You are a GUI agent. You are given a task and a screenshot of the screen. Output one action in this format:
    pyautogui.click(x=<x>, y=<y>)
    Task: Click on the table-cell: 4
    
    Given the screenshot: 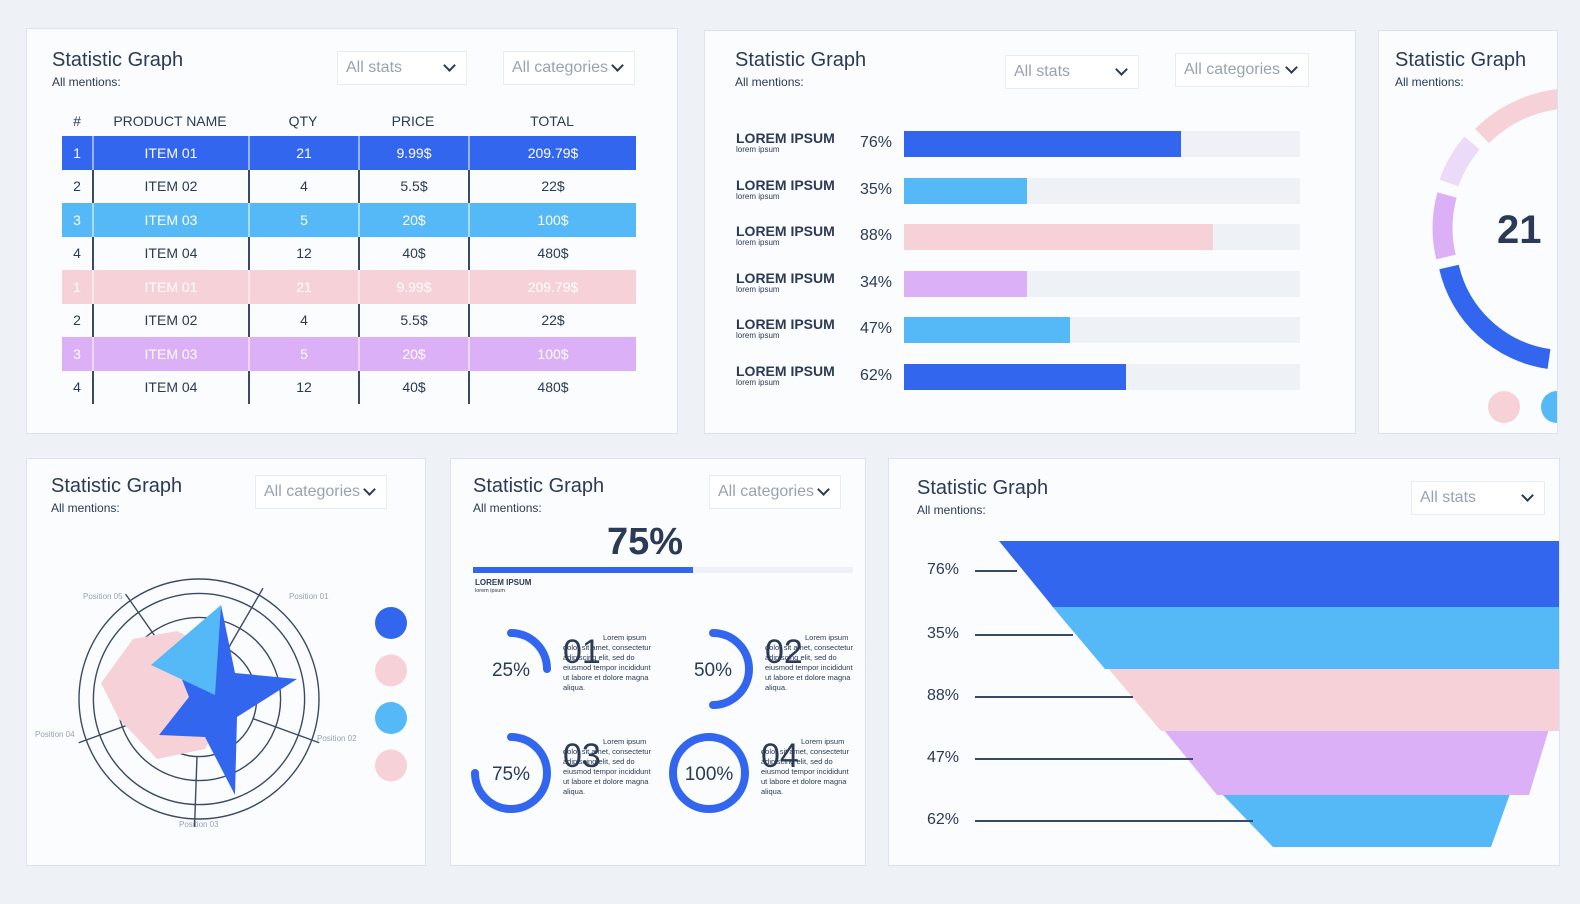 What is the action you would take?
    pyautogui.click(x=303, y=320)
    